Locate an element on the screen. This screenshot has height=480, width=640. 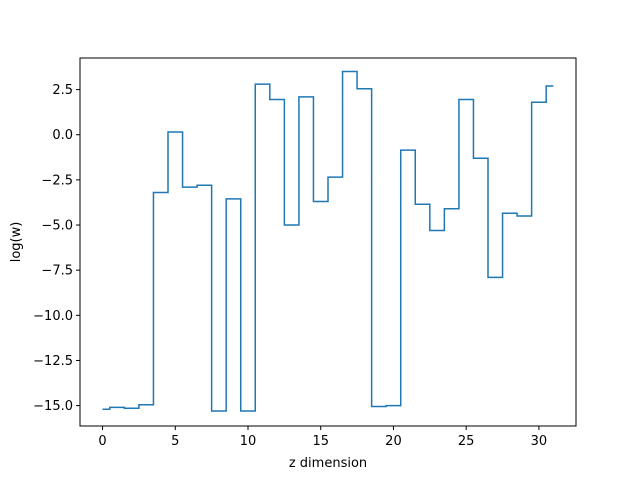
x-axis: 0 5 10 15 20 25 30 is located at coordinates (322, 437).